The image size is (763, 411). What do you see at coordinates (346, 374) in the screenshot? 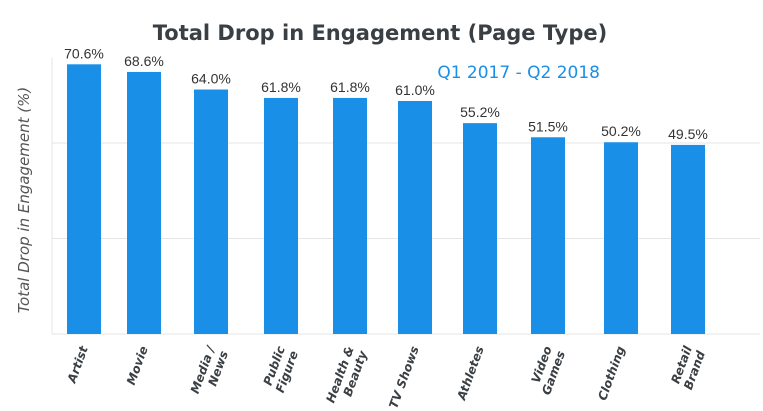
I see `x-tick-label: Health &Beauty` at bounding box center [346, 374].